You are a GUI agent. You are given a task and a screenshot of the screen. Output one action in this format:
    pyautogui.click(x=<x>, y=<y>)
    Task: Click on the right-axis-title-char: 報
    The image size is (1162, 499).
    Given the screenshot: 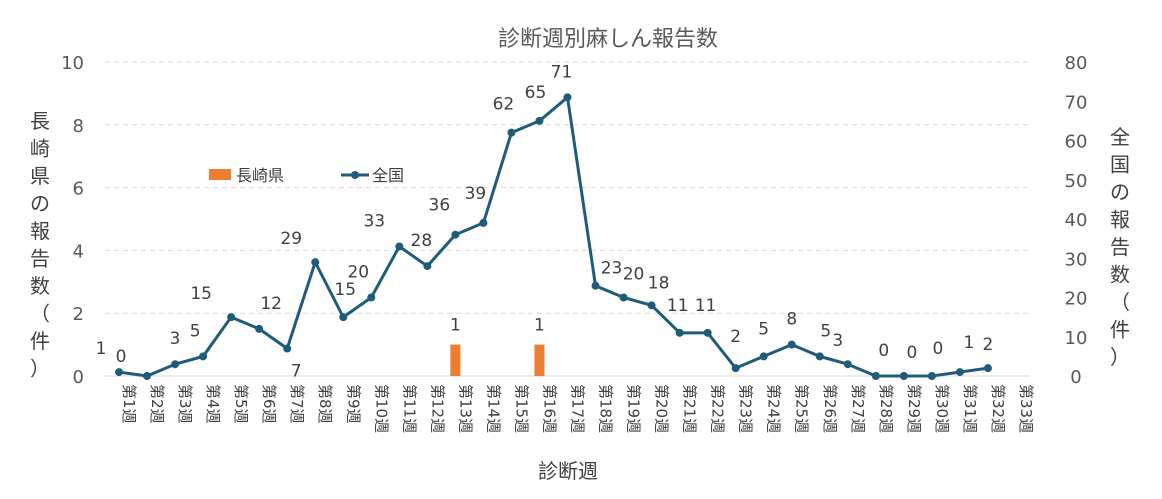 What is the action you would take?
    pyautogui.click(x=1120, y=220)
    